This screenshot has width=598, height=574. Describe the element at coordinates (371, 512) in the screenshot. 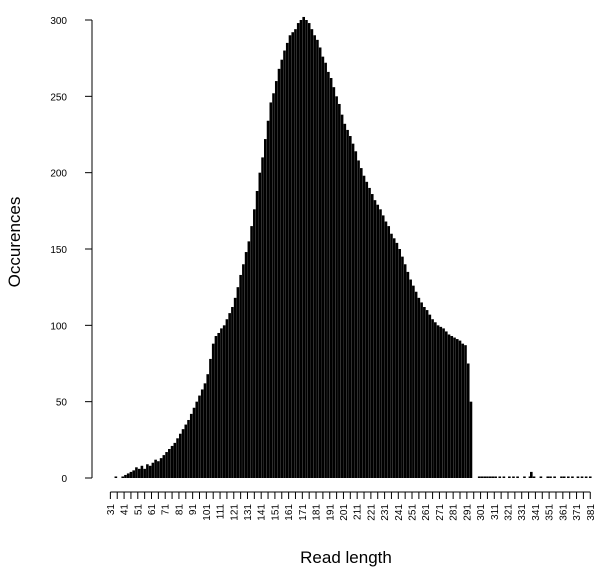

I see `x-tick-label: 221` at that location.